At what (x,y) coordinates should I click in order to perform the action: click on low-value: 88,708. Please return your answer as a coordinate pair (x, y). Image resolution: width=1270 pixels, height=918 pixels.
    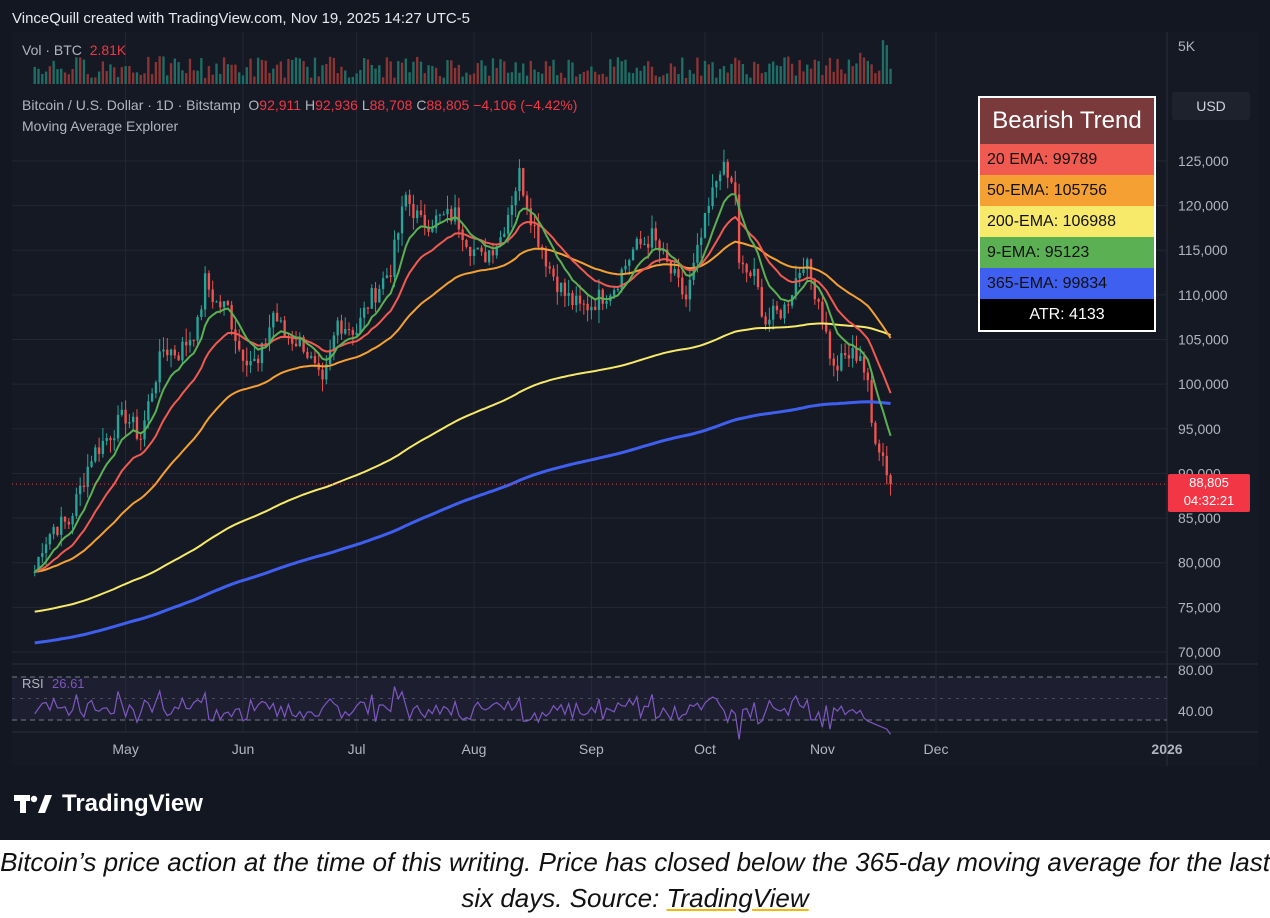
    Looking at the image, I should click on (391, 105).